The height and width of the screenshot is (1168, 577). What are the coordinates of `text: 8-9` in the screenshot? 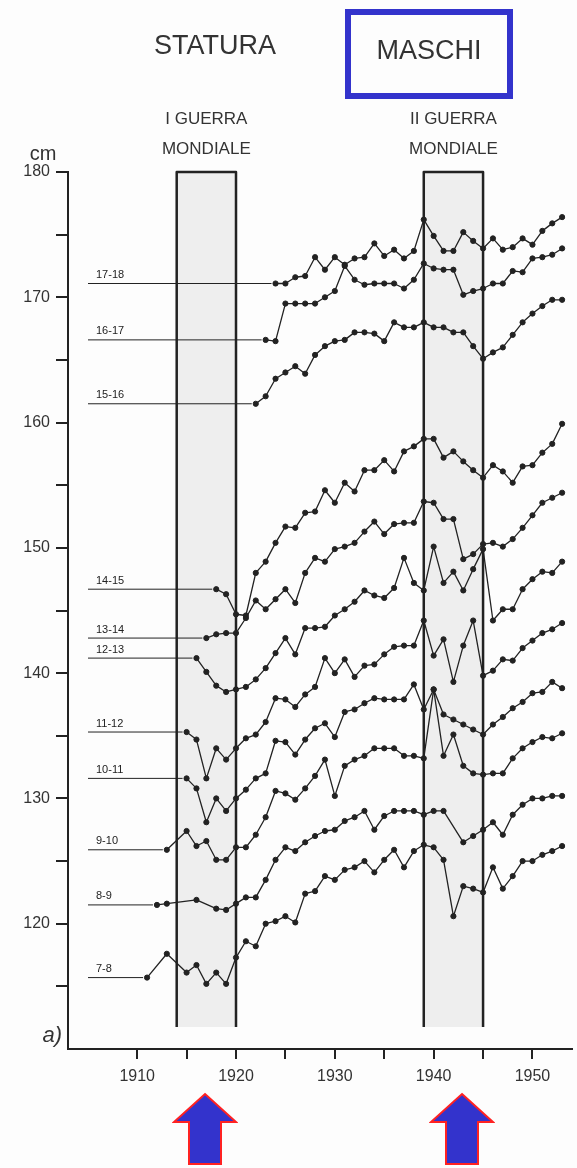 It's located at (104, 895).